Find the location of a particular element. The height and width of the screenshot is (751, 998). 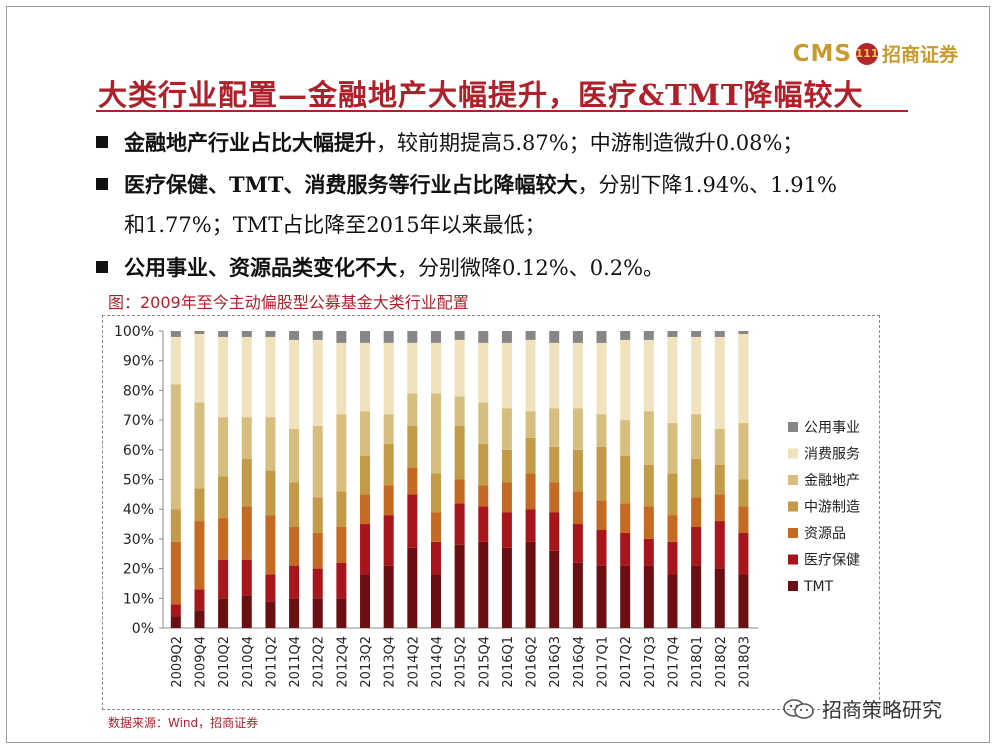

legend-label: 资源品 is located at coordinates (825, 534).